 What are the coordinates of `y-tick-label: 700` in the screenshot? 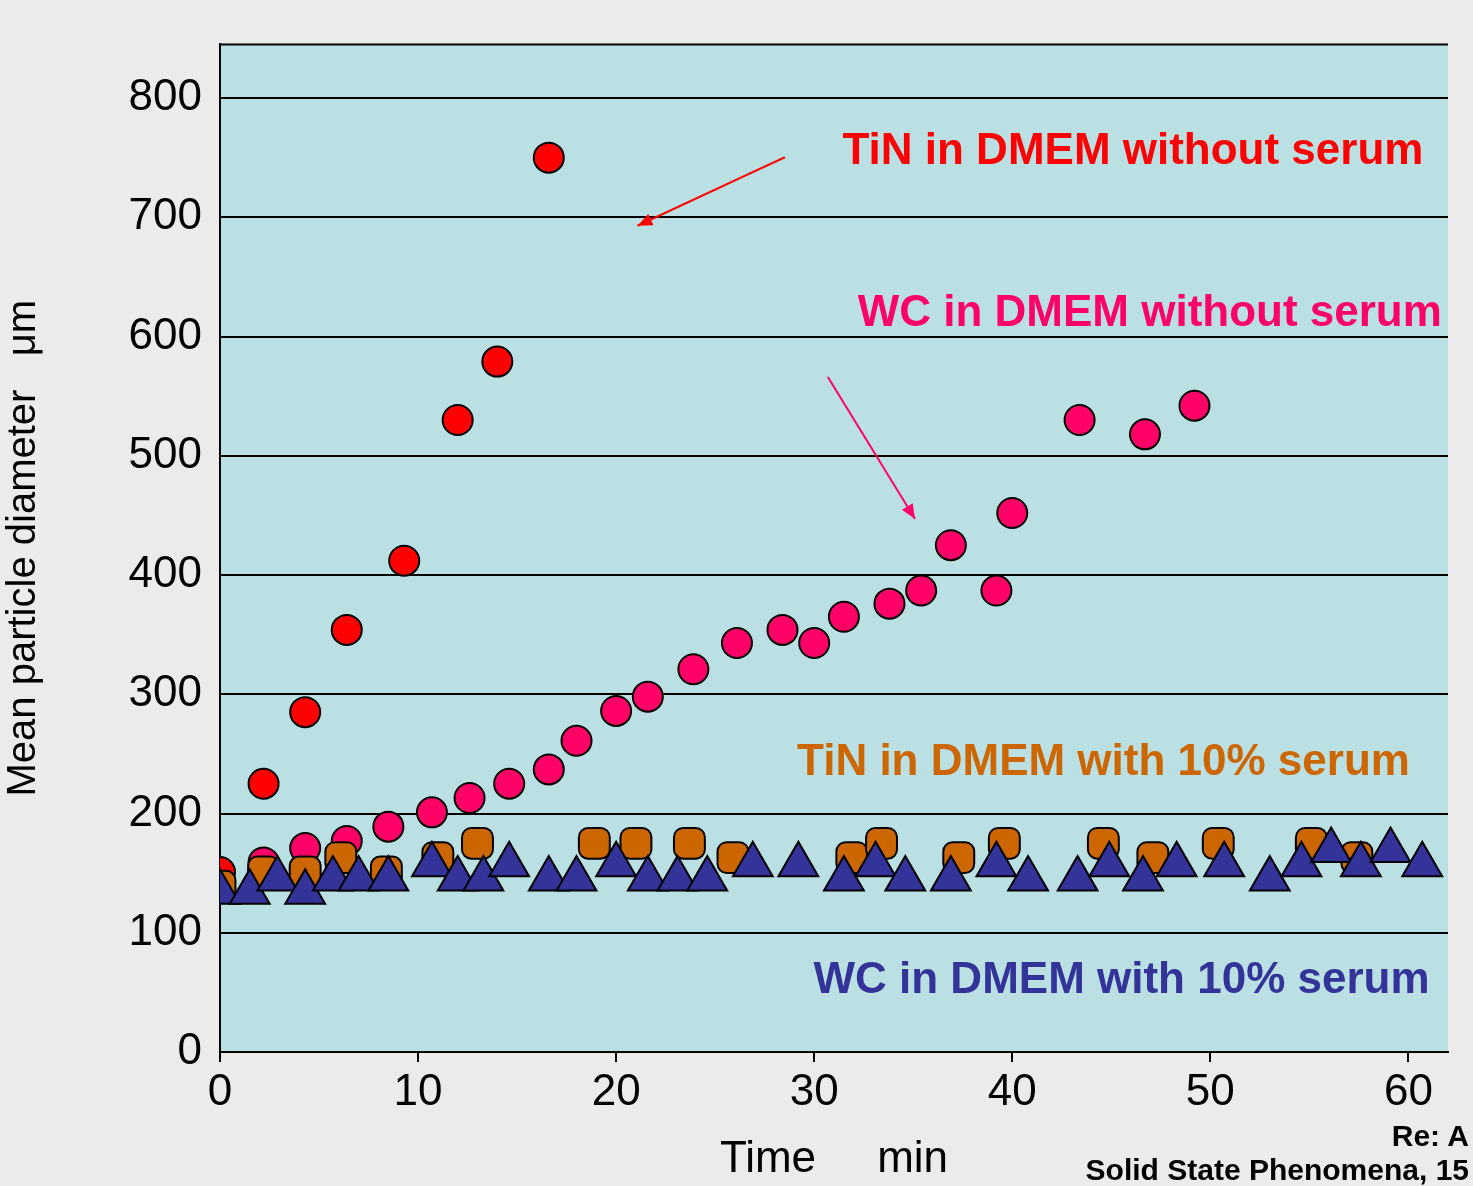 It's located at (165, 214).